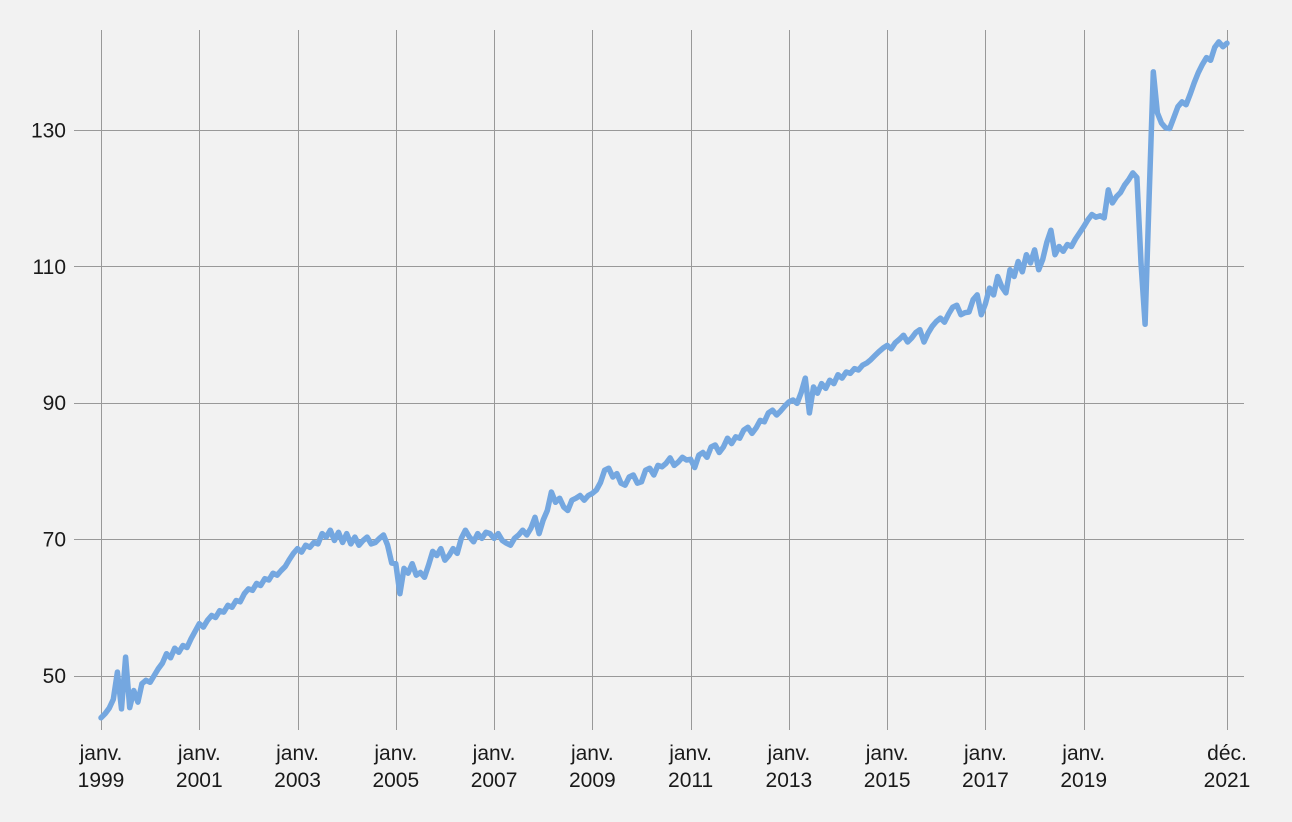  I want to click on x-axis-tick-label: janv. 2017, so click(985, 767).